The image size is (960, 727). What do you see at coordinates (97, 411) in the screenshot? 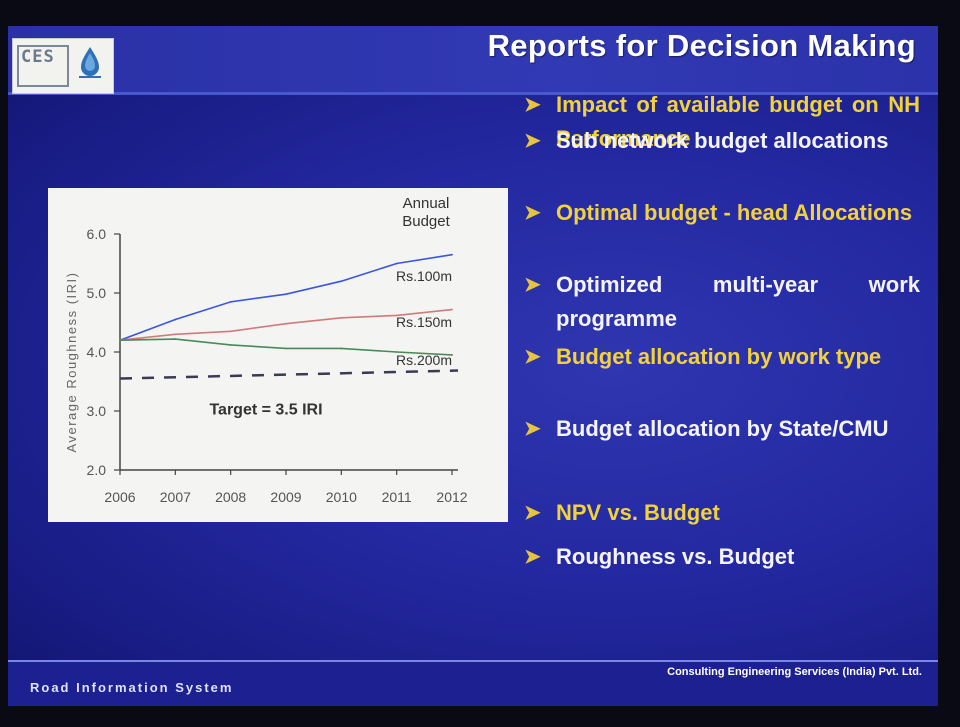
I see `y-tick-label: 3.0` at bounding box center [97, 411].